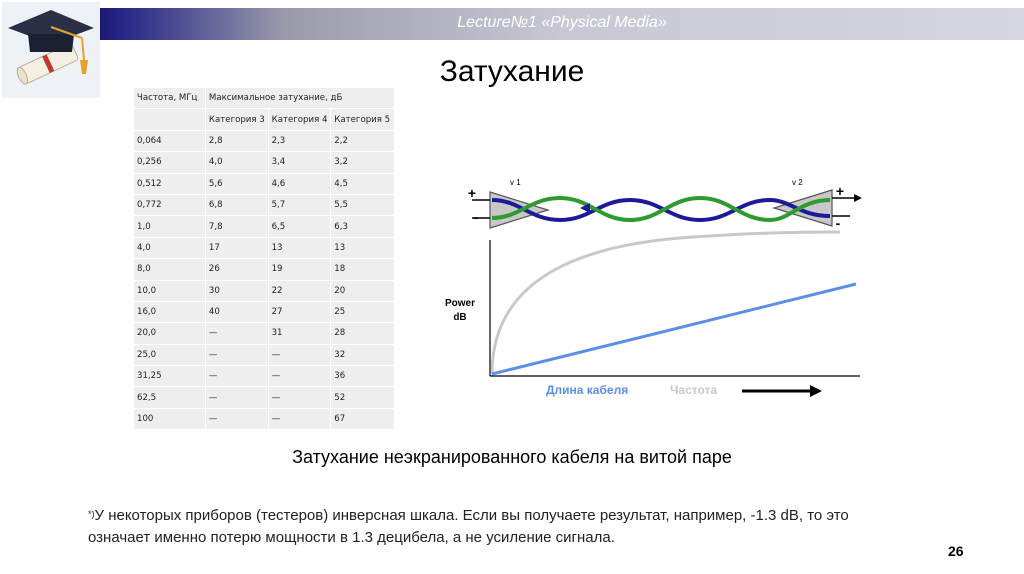 The width and height of the screenshot is (1024, 574). What do you see at coordinates (460, 303) in the screenshot?
I see `y-axis-label-power: Power` at bounding box center [460, 303].